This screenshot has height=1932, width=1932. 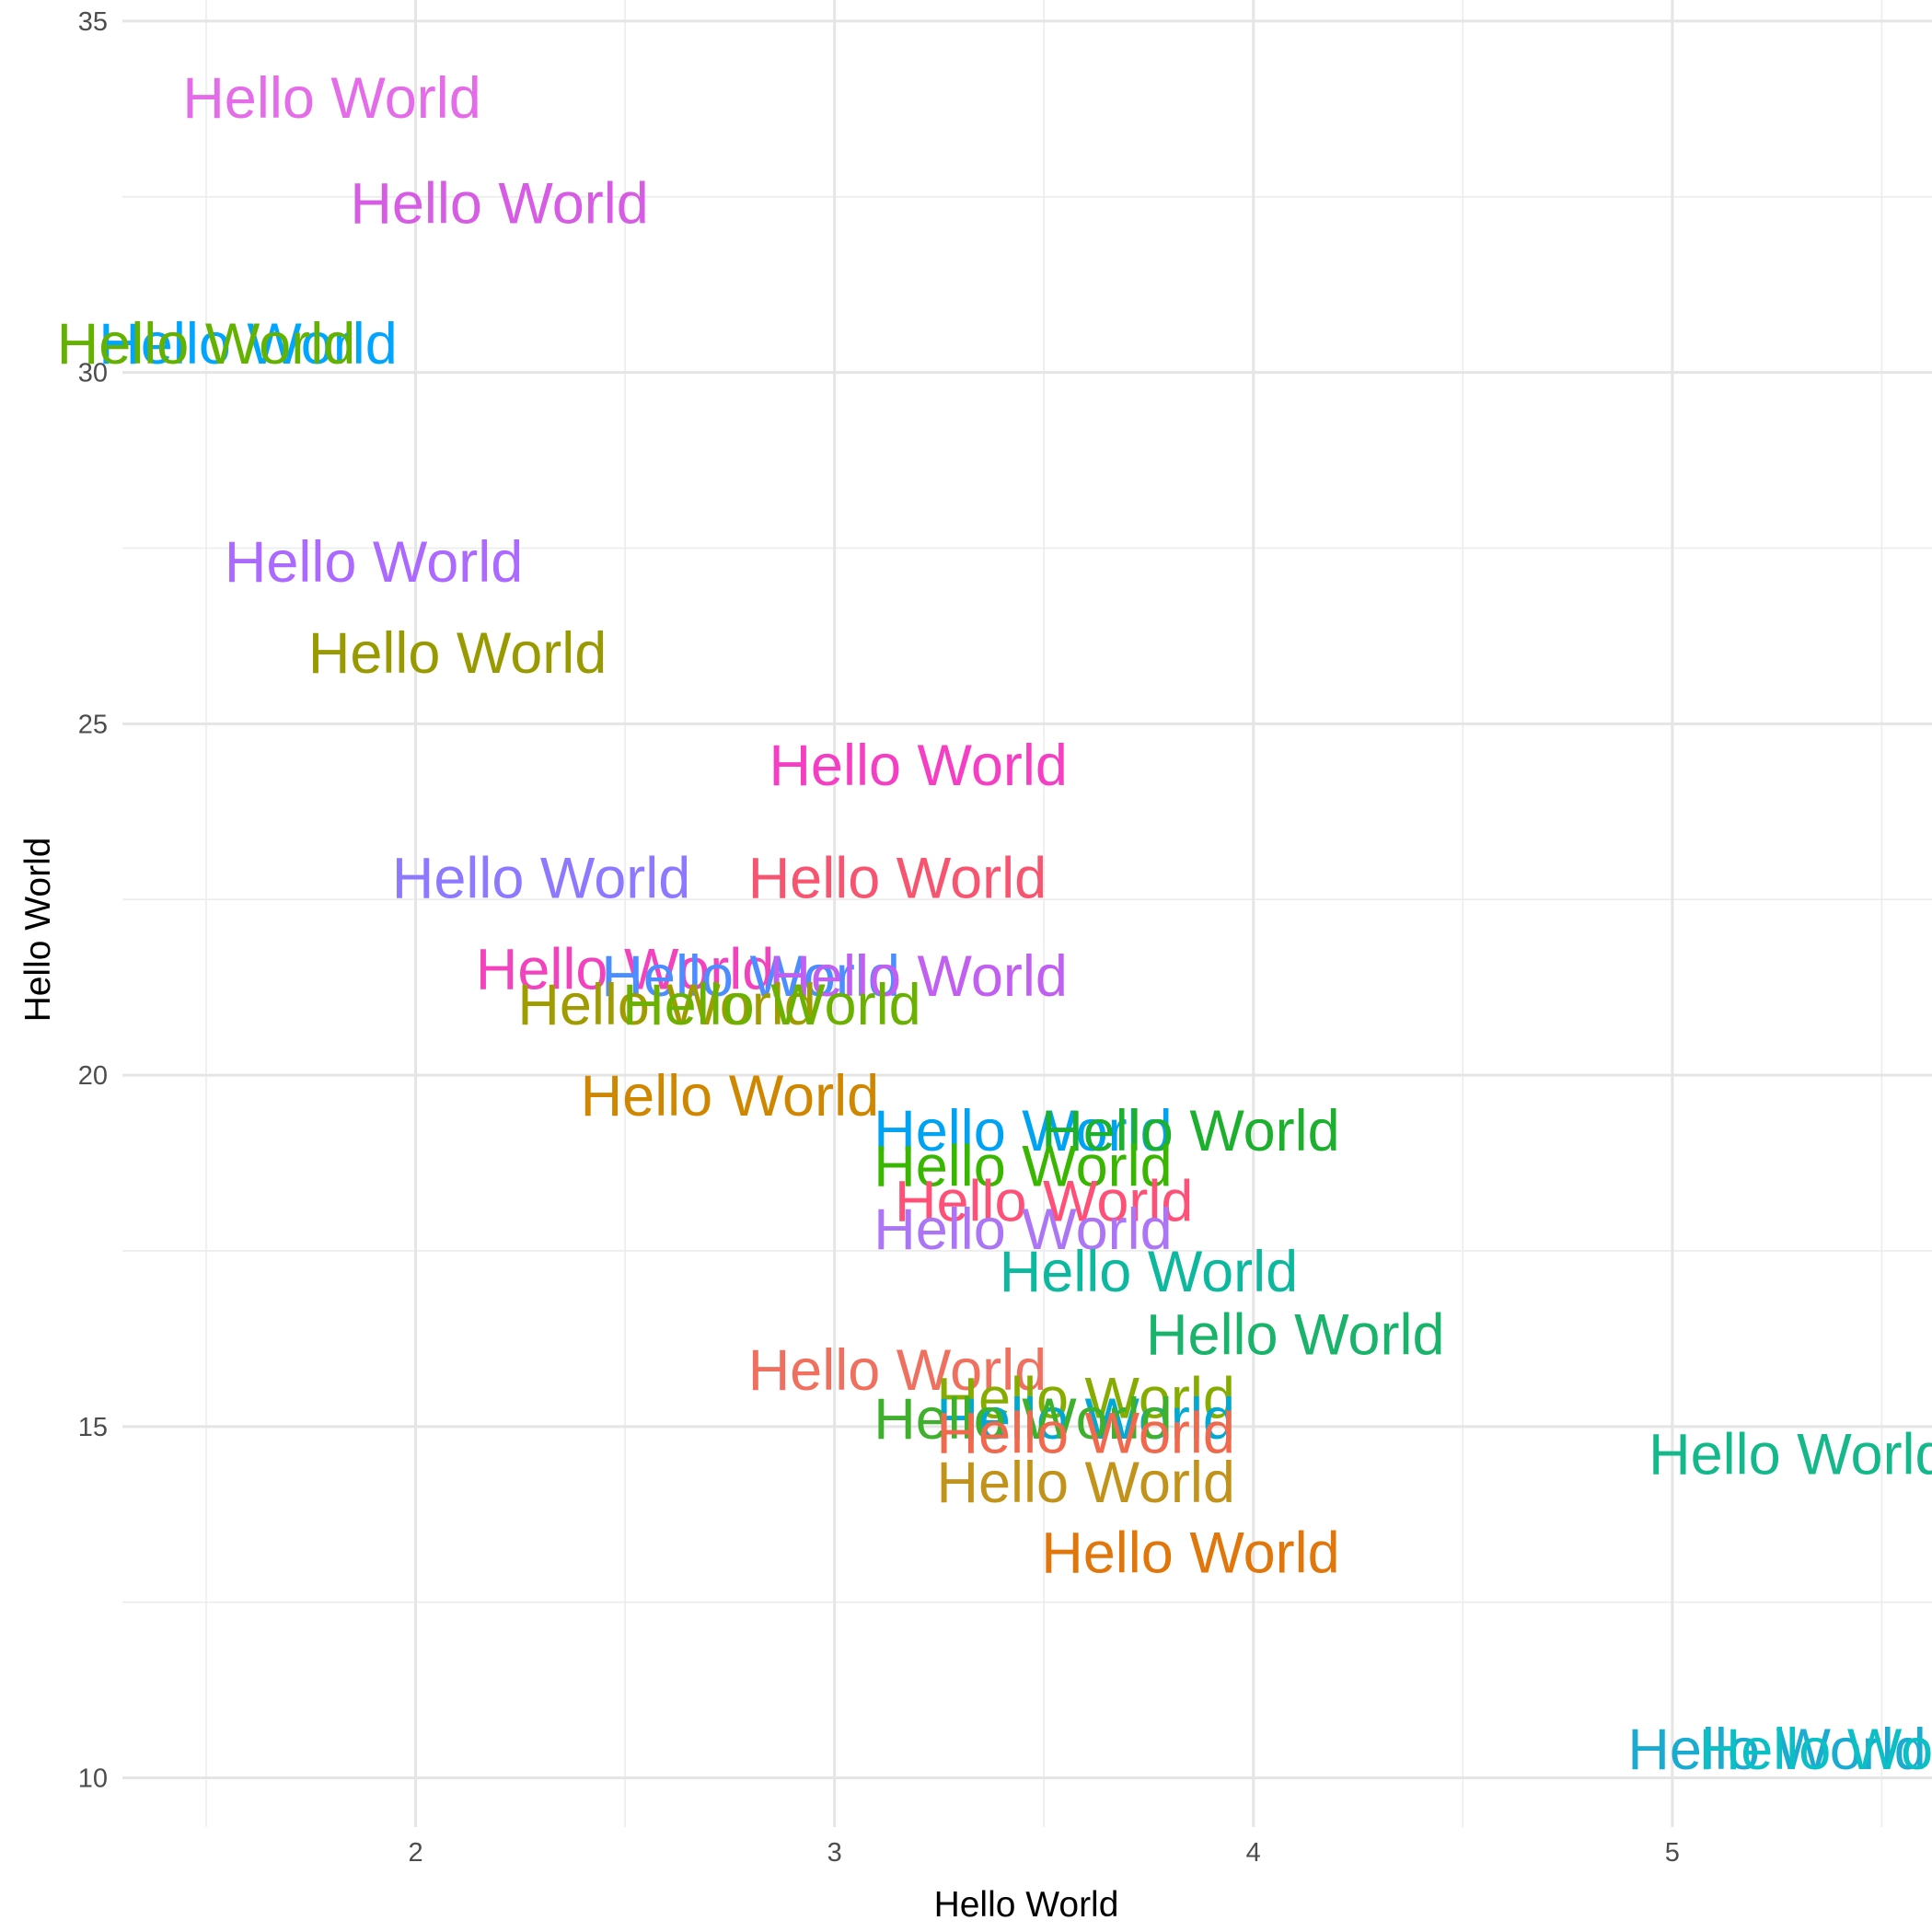 I want to click on y-tick-label: 15, so click(x=93, y=1428).